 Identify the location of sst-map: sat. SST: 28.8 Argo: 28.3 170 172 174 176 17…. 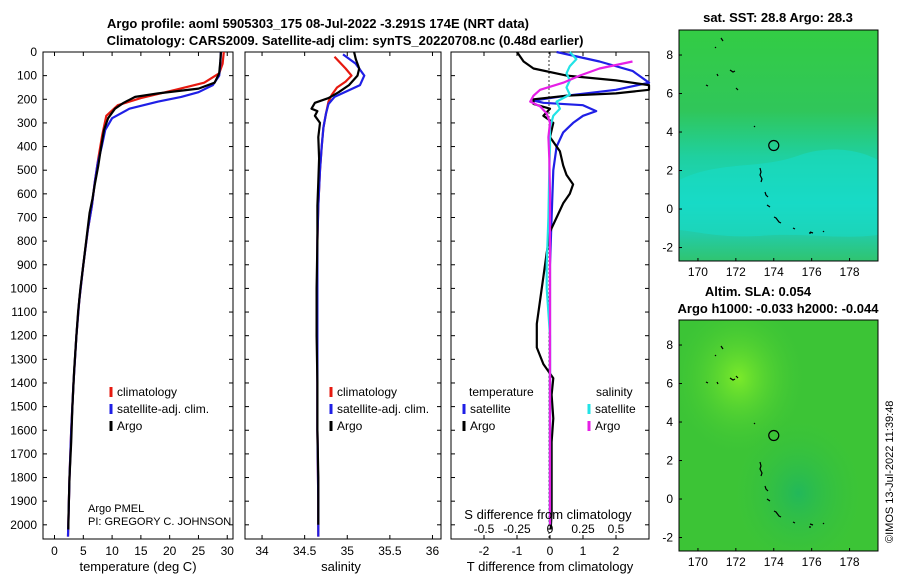
(770, 144).